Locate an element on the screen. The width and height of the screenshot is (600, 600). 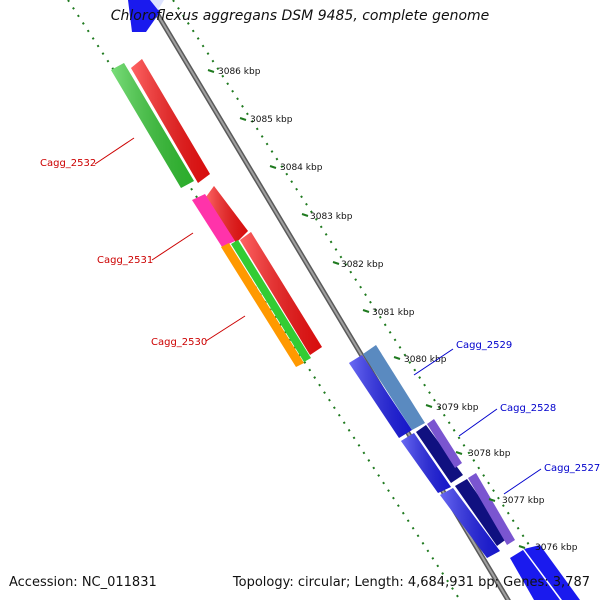
gene-cagg-2528-navy is located at coordinates (439, 454).